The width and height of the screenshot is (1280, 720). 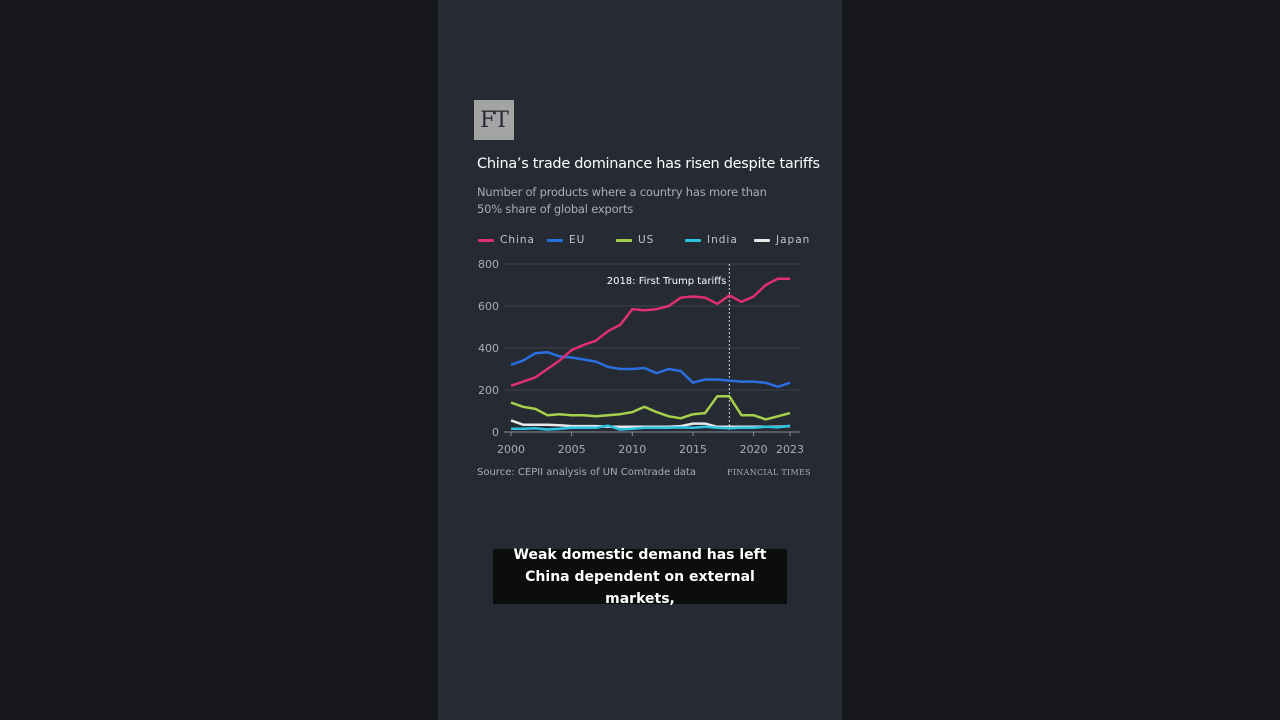 What do you see at coordinates (488, 264) in the screenshot?
I see `y-tick-label: 800` at bounding box center [488, 264].